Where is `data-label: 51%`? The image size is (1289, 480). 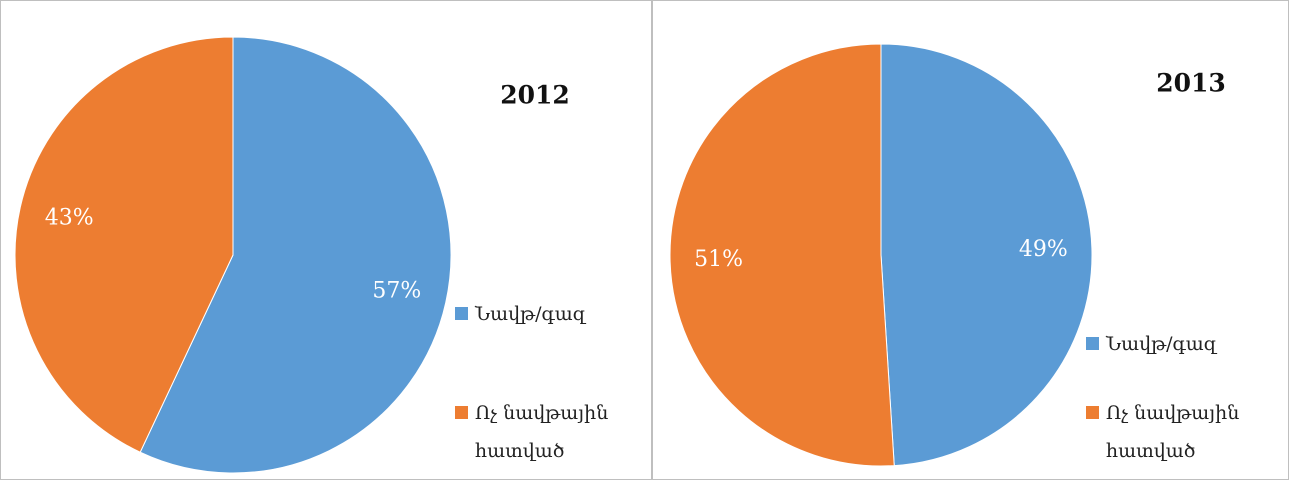
data-label: 51% is located at coordinates (718, 259).